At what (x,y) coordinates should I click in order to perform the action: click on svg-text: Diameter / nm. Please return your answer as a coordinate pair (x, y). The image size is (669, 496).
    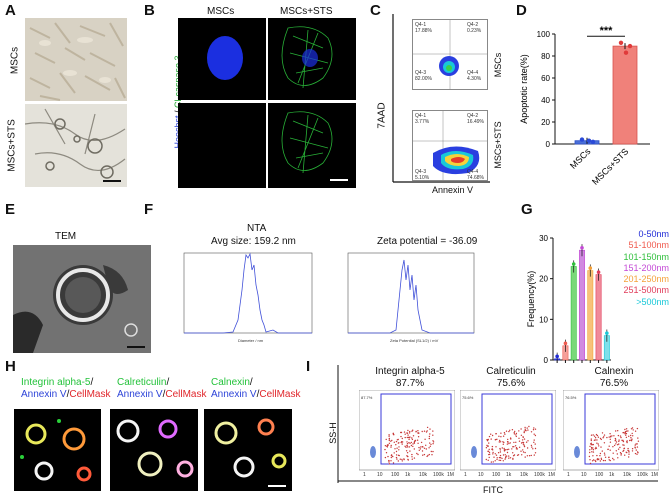
    Looking at the image, I should click on (251, 340).